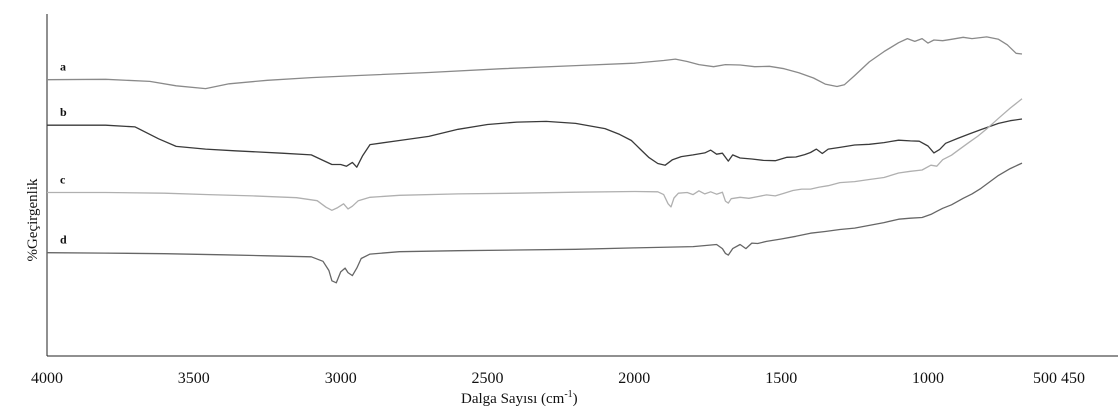 Image resolution: width=1118 pixels, height=411 pixels. Describe the element at coordinates (634, 378) in the screenshot. I see `x-tick-label: 2000` at that location.